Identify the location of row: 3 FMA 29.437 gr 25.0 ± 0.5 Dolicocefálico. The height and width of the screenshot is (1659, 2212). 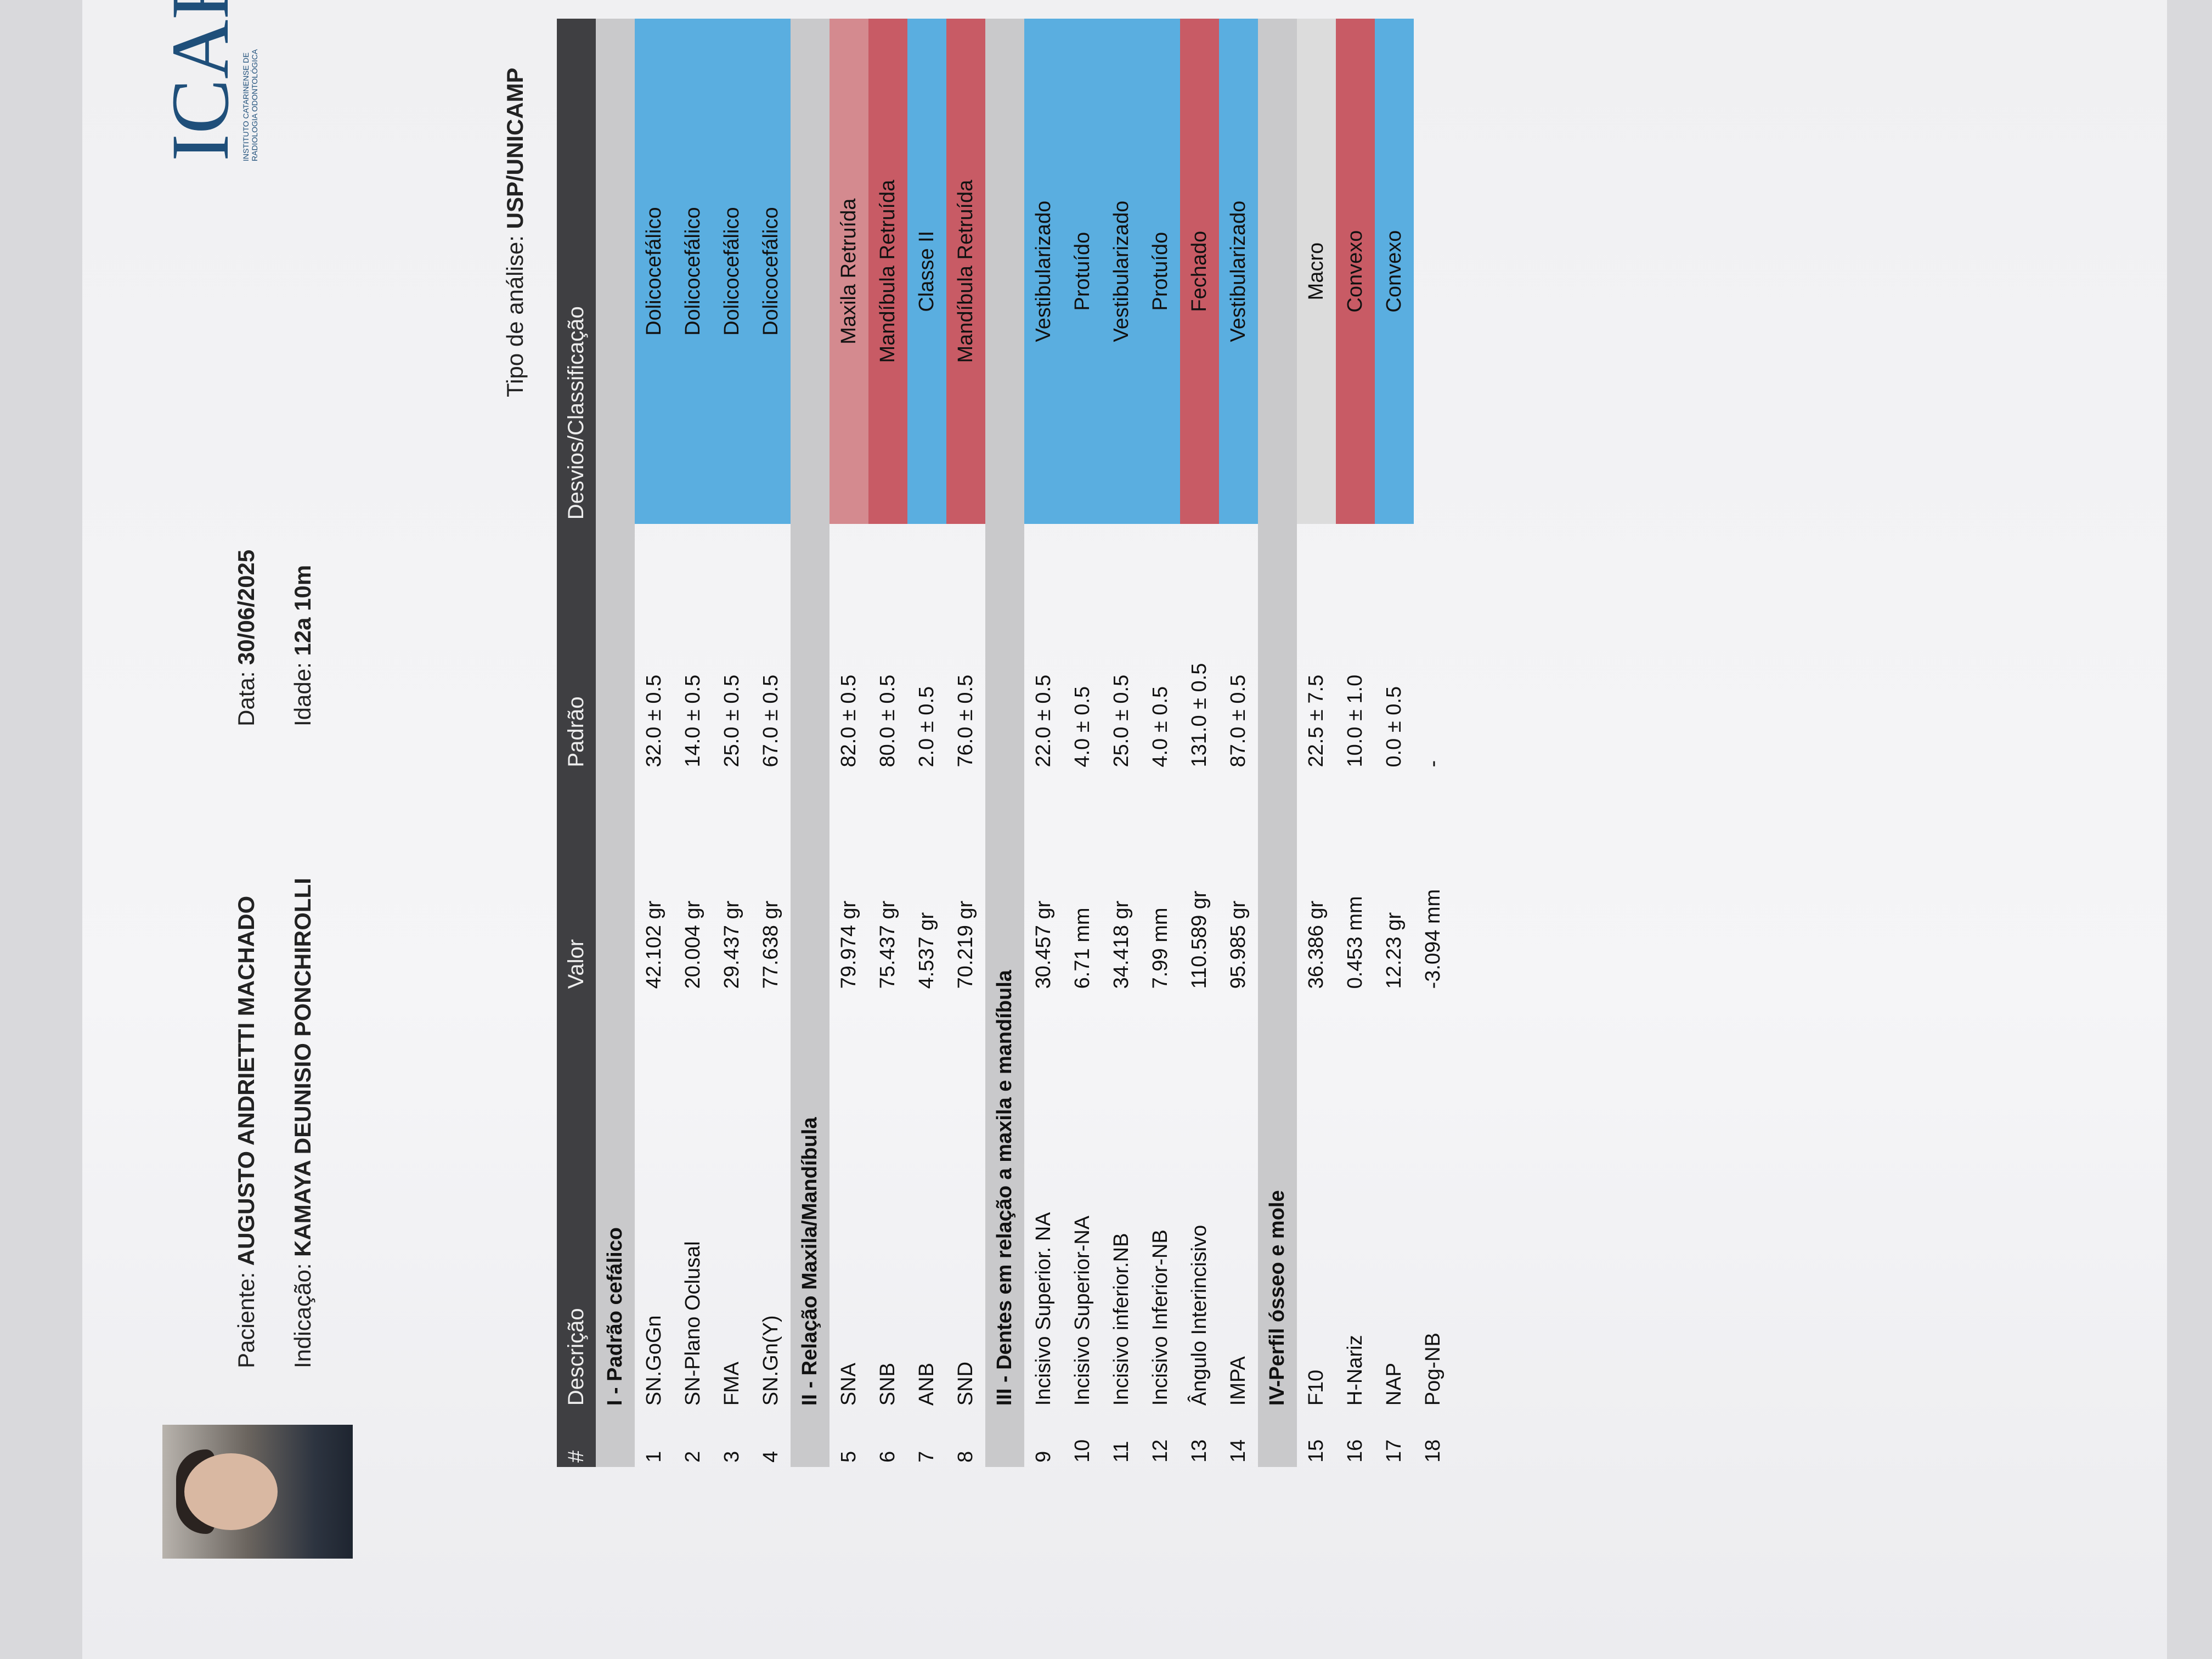
(732, 743).